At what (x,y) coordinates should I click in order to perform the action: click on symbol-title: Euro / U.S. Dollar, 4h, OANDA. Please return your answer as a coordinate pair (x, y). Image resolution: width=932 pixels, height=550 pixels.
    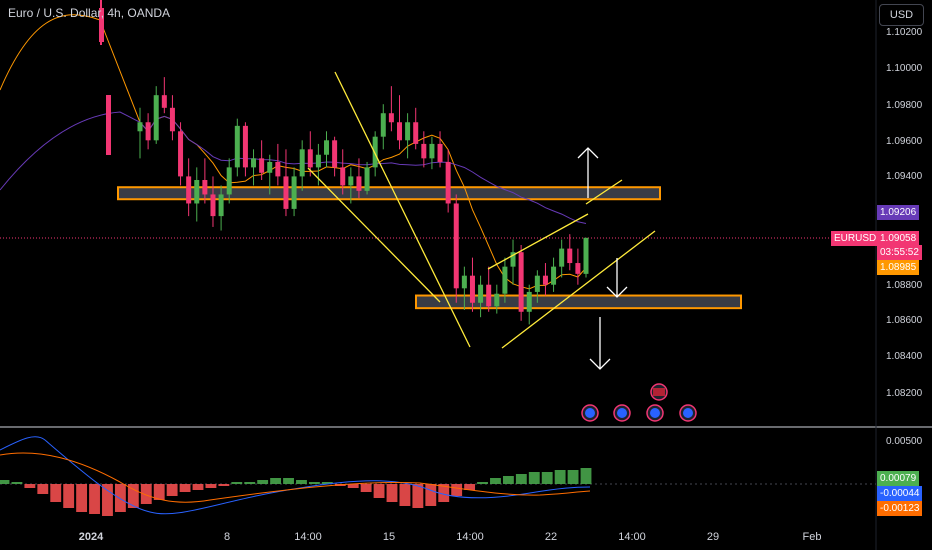
    Looking at the image, I should click on (89, 13).